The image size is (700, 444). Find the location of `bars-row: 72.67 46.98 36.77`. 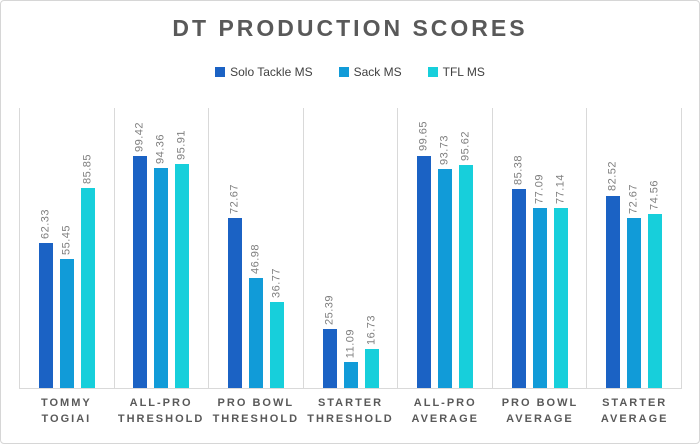

bars-row: 72.67 46.98 36.77 is located at coordinates (256, 286).